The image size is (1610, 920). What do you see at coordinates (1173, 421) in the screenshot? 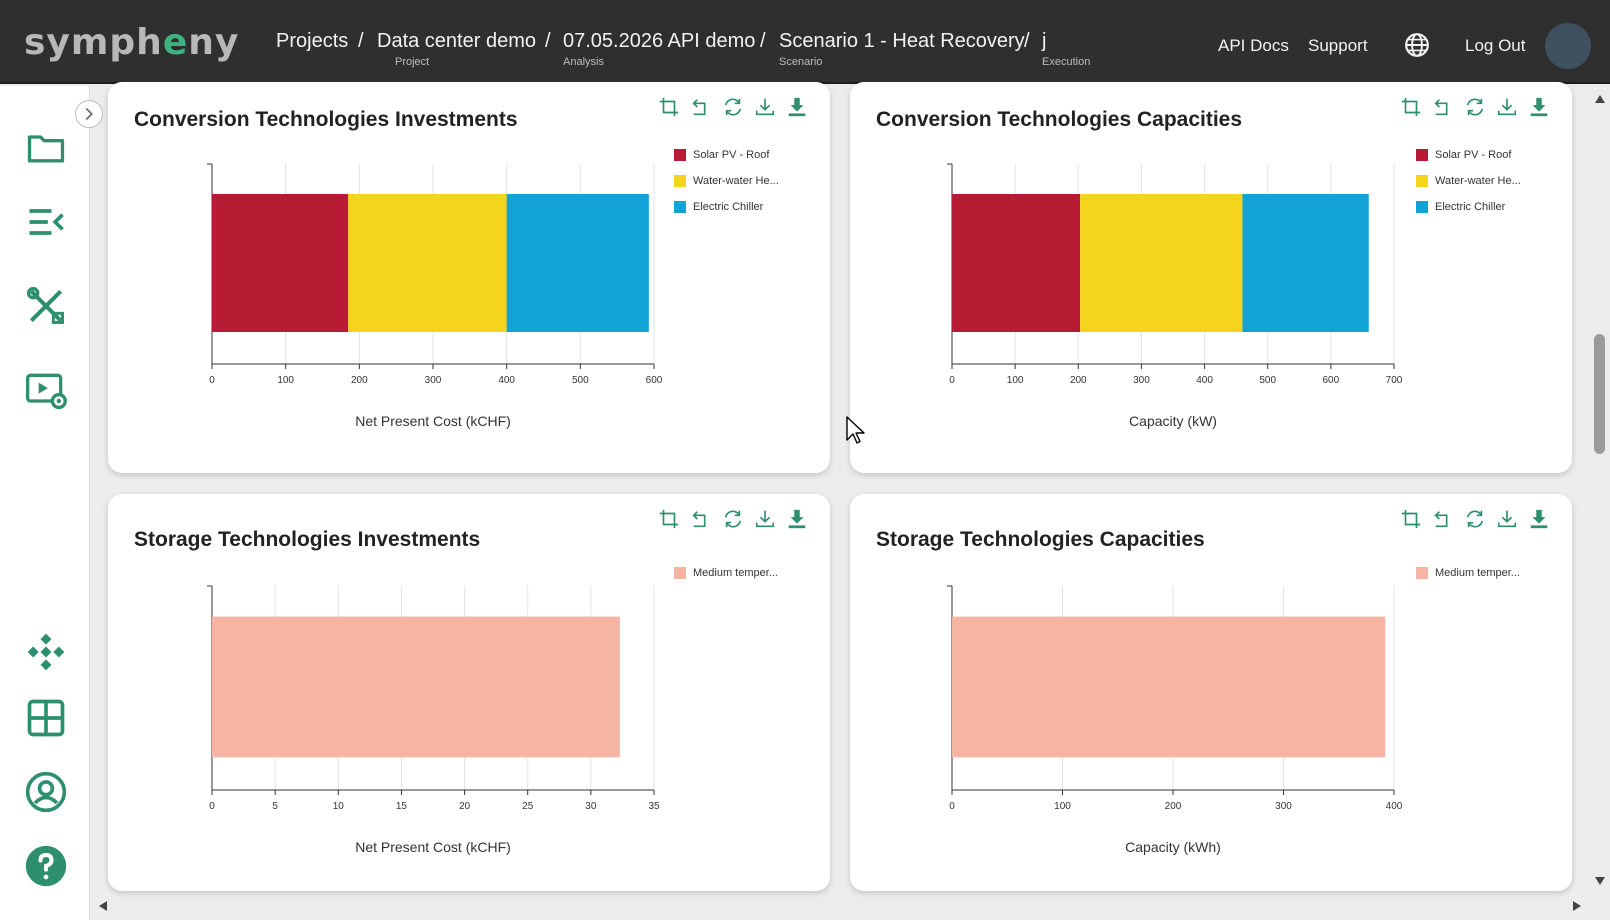
I see `x-axis-label: Capacity (kW)` at bounding box center [1173, 421].